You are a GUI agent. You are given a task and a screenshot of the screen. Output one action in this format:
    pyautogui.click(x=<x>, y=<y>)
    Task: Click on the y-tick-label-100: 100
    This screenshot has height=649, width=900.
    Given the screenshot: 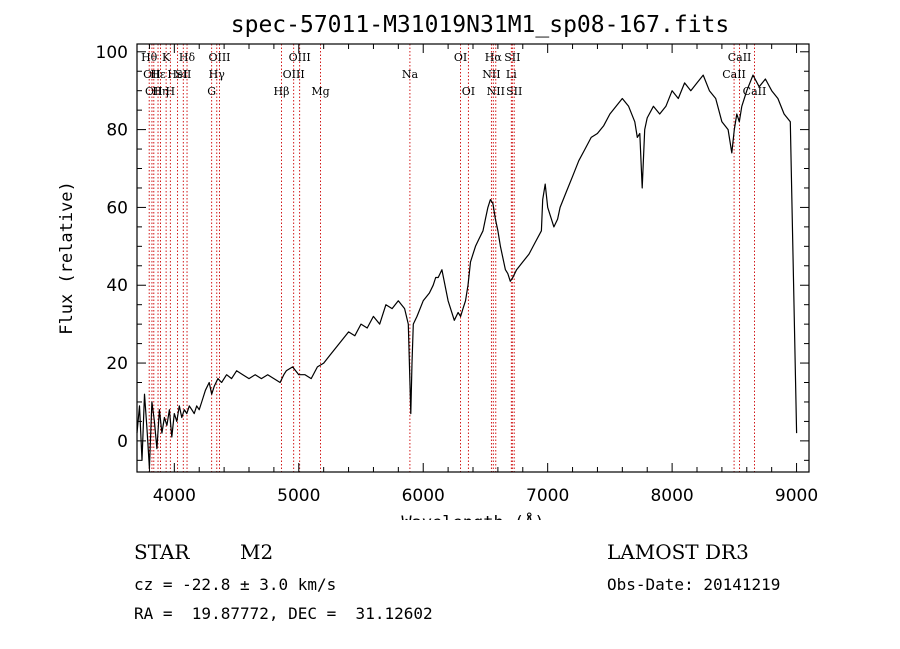 What is the action you would take?
    pyautogui.click(x=112, y=53)
    